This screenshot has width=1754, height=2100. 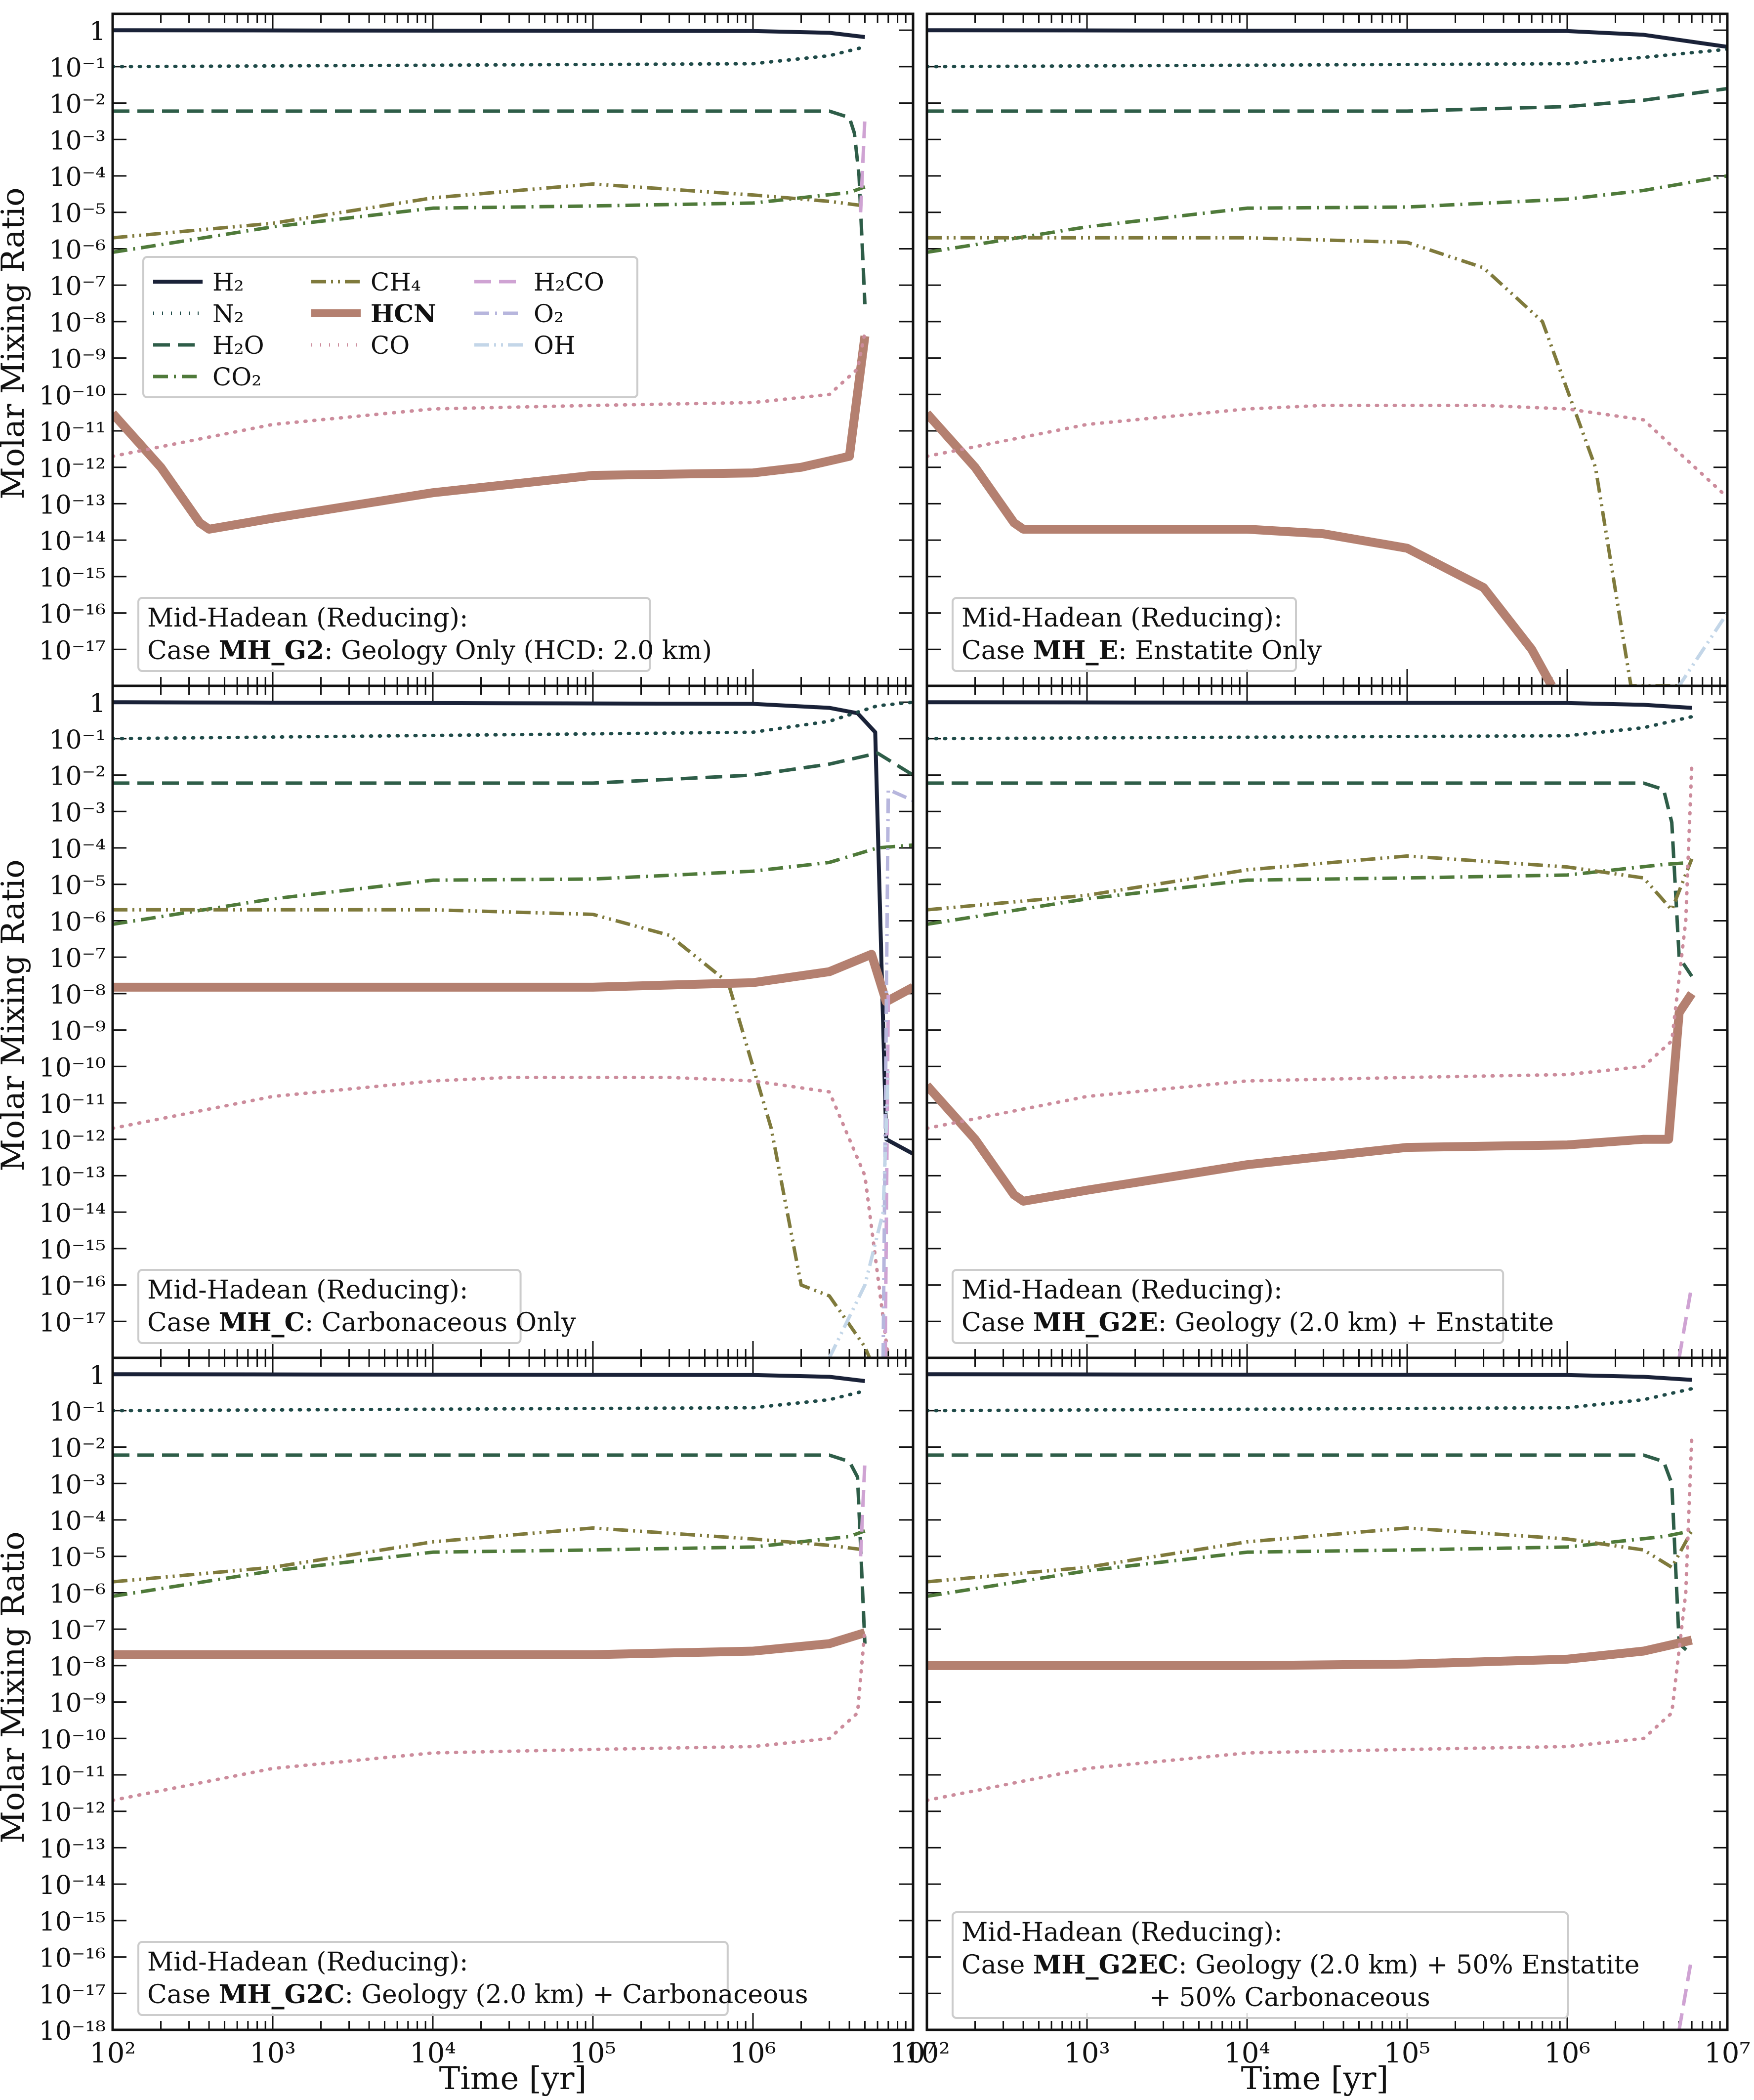 I want to click on y-tick-label: 10⁻¹⁶, so click(x=72, y=615).